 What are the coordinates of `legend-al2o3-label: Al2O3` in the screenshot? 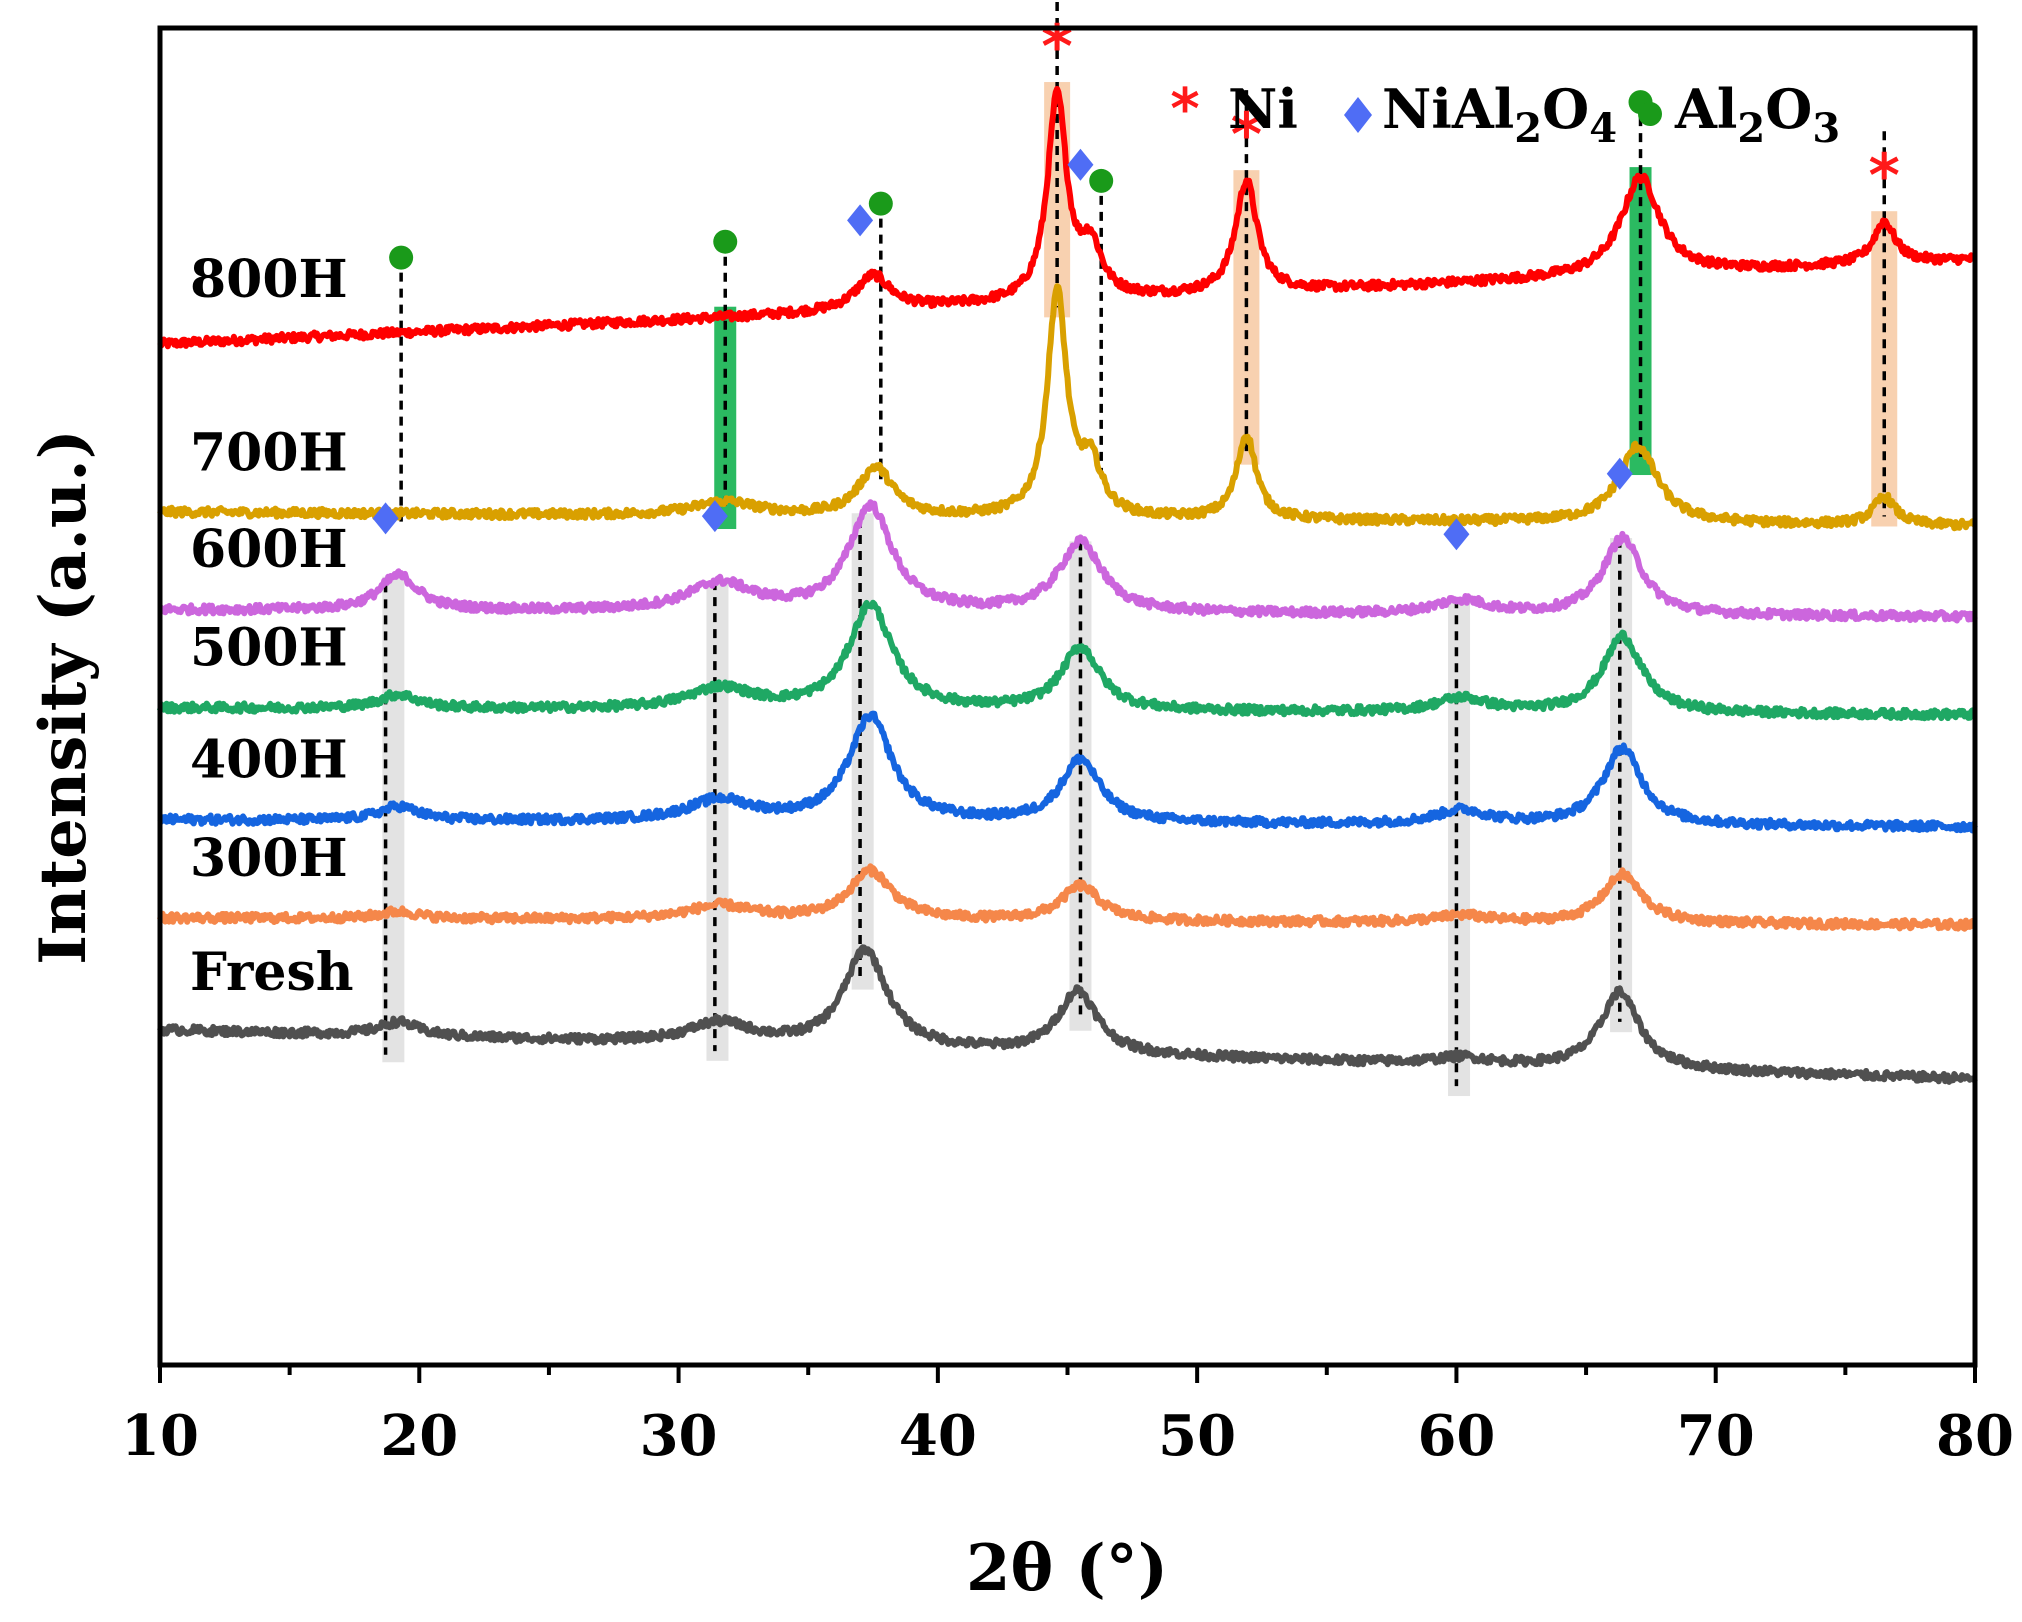 It's located at (1757, 114).